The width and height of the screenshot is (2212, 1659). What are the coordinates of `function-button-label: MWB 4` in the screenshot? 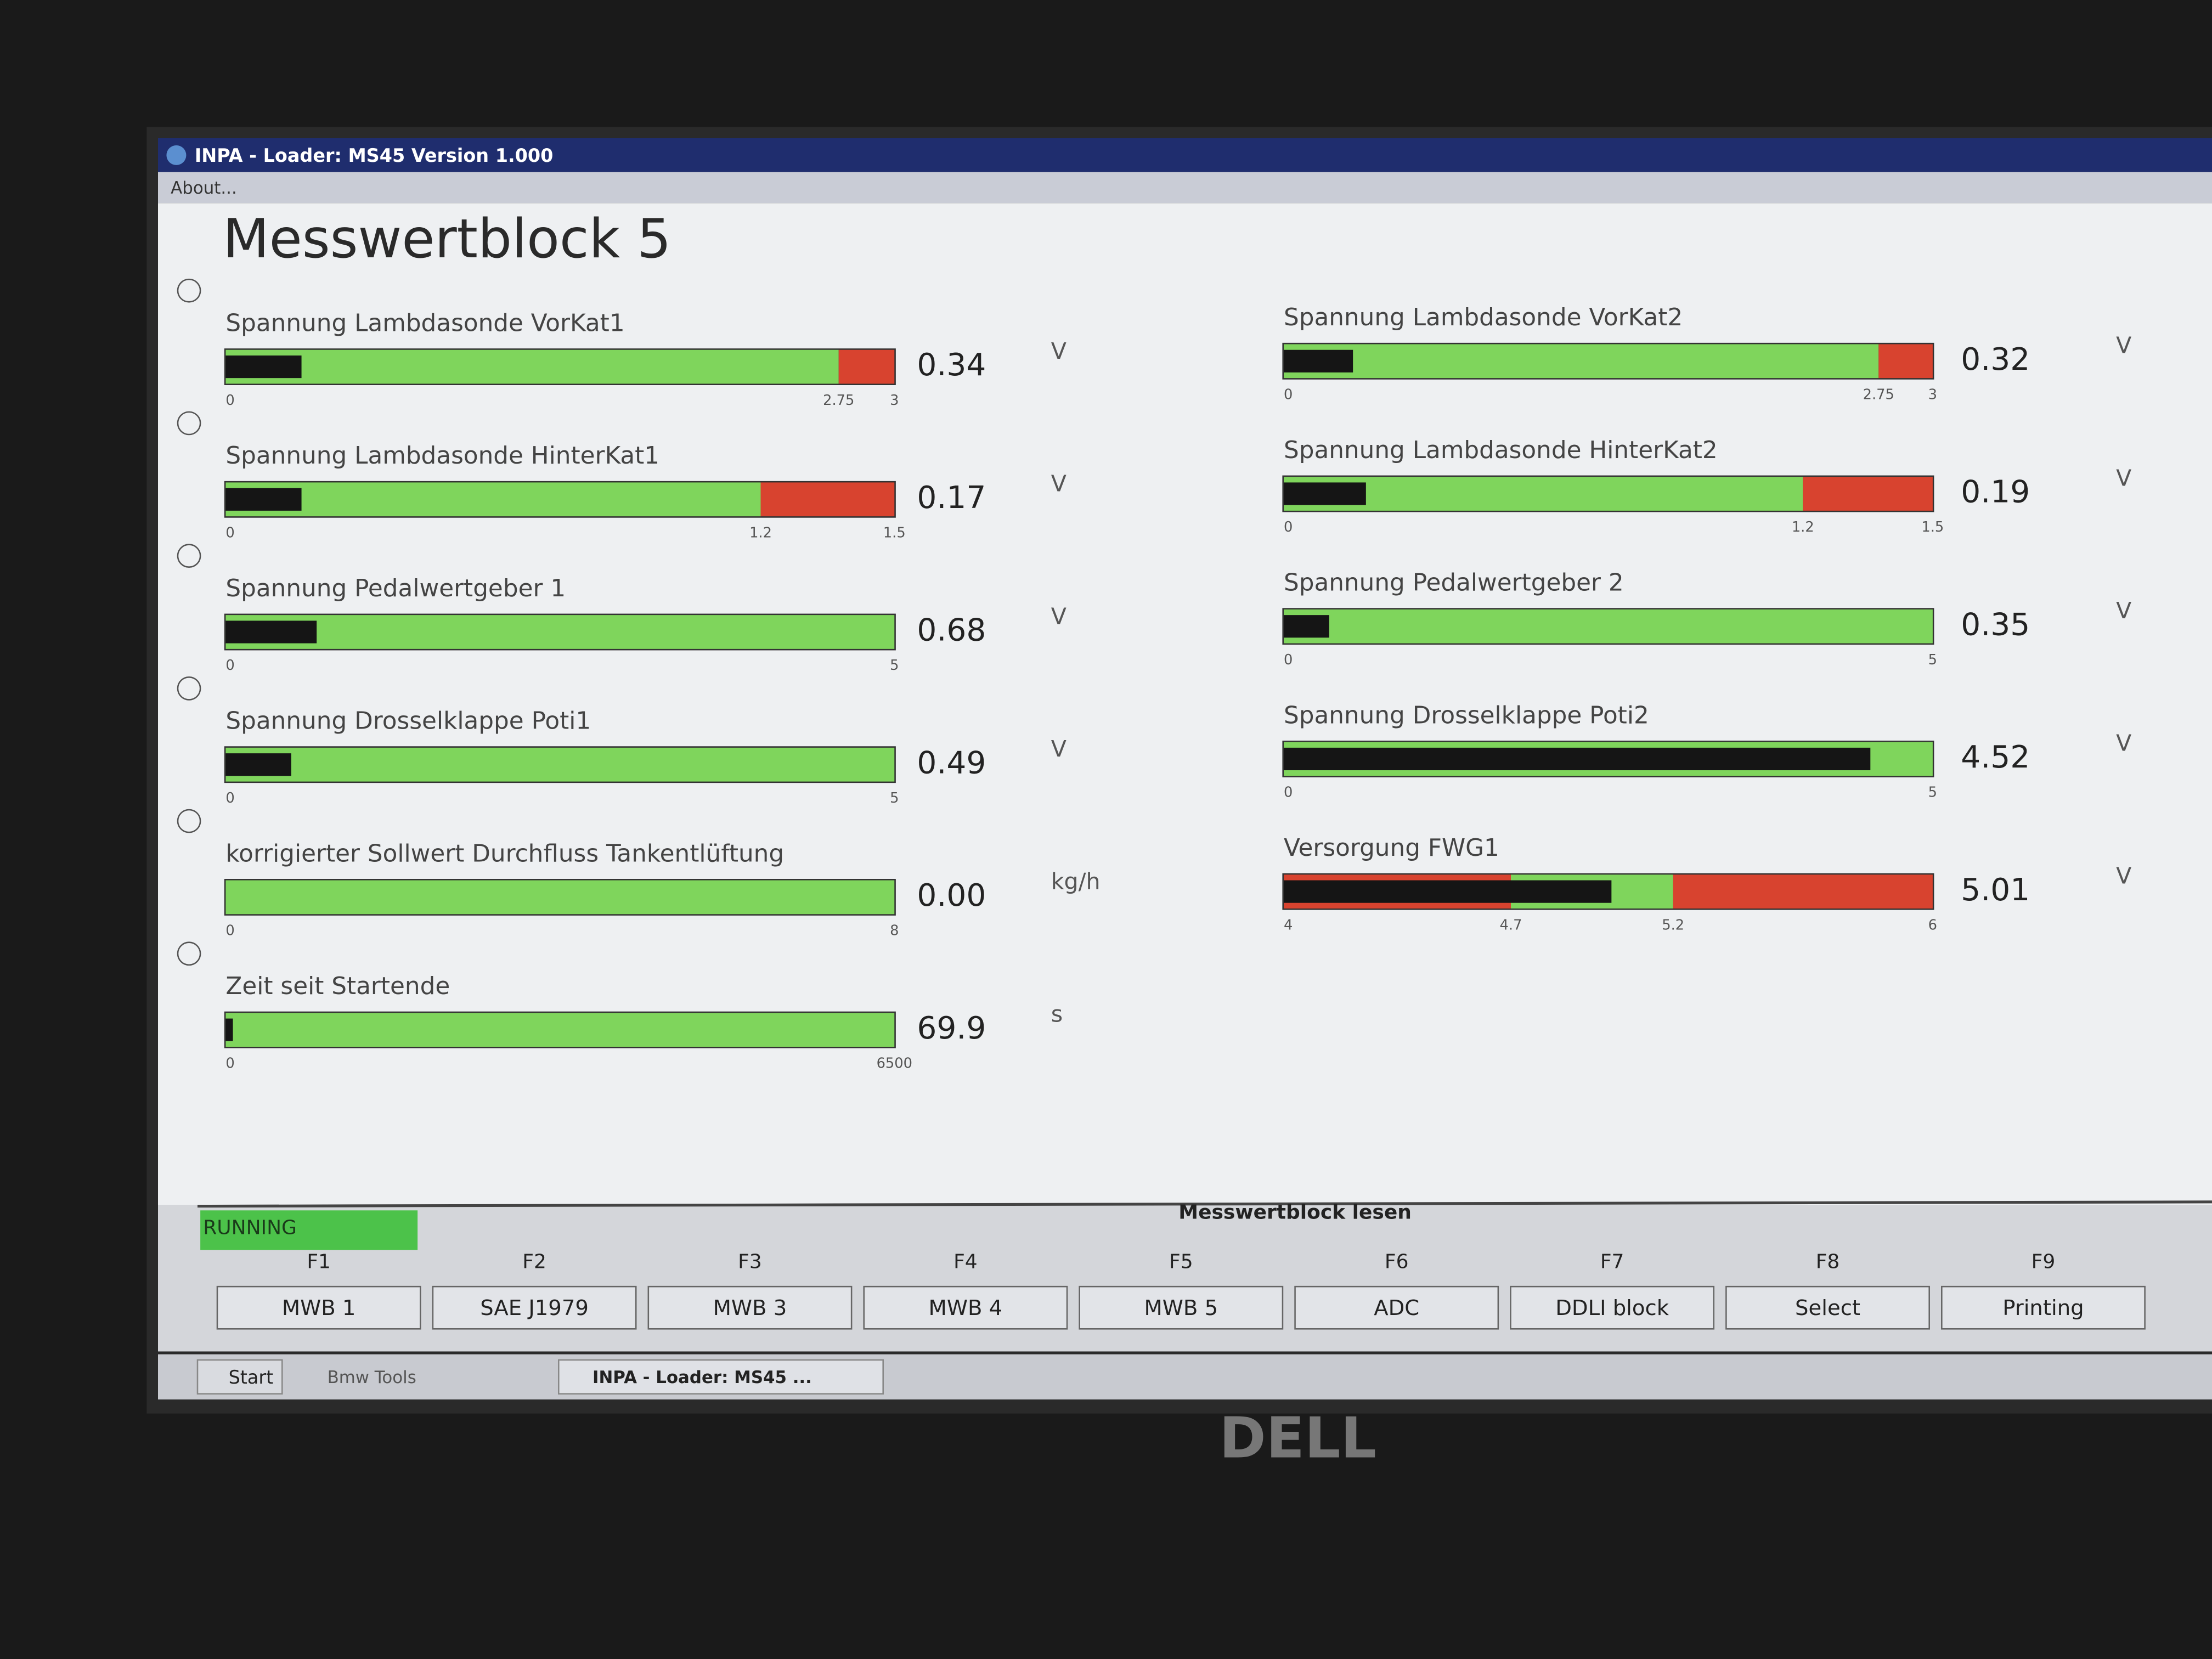 It's located at (966, 1308).